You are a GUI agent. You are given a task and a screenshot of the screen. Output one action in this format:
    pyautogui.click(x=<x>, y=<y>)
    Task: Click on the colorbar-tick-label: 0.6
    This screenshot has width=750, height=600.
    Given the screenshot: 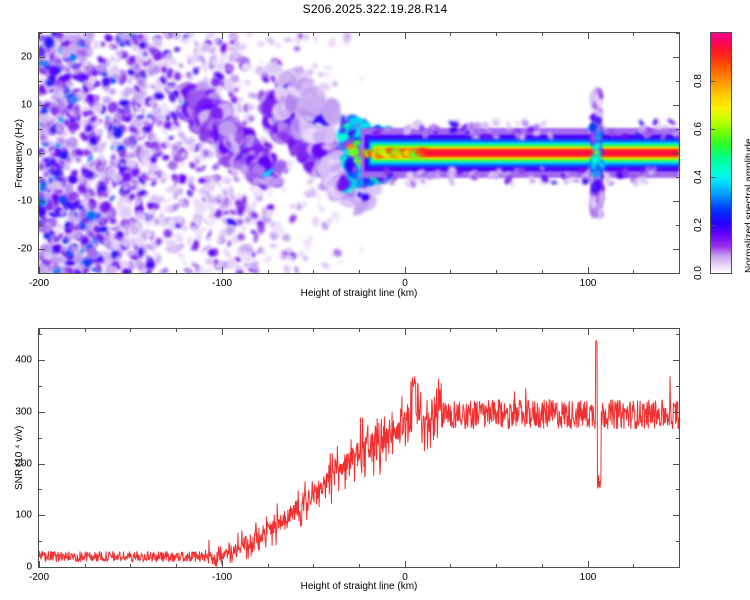 What is the action you would take?
    pyautogui.click(x=698, y=129)
    